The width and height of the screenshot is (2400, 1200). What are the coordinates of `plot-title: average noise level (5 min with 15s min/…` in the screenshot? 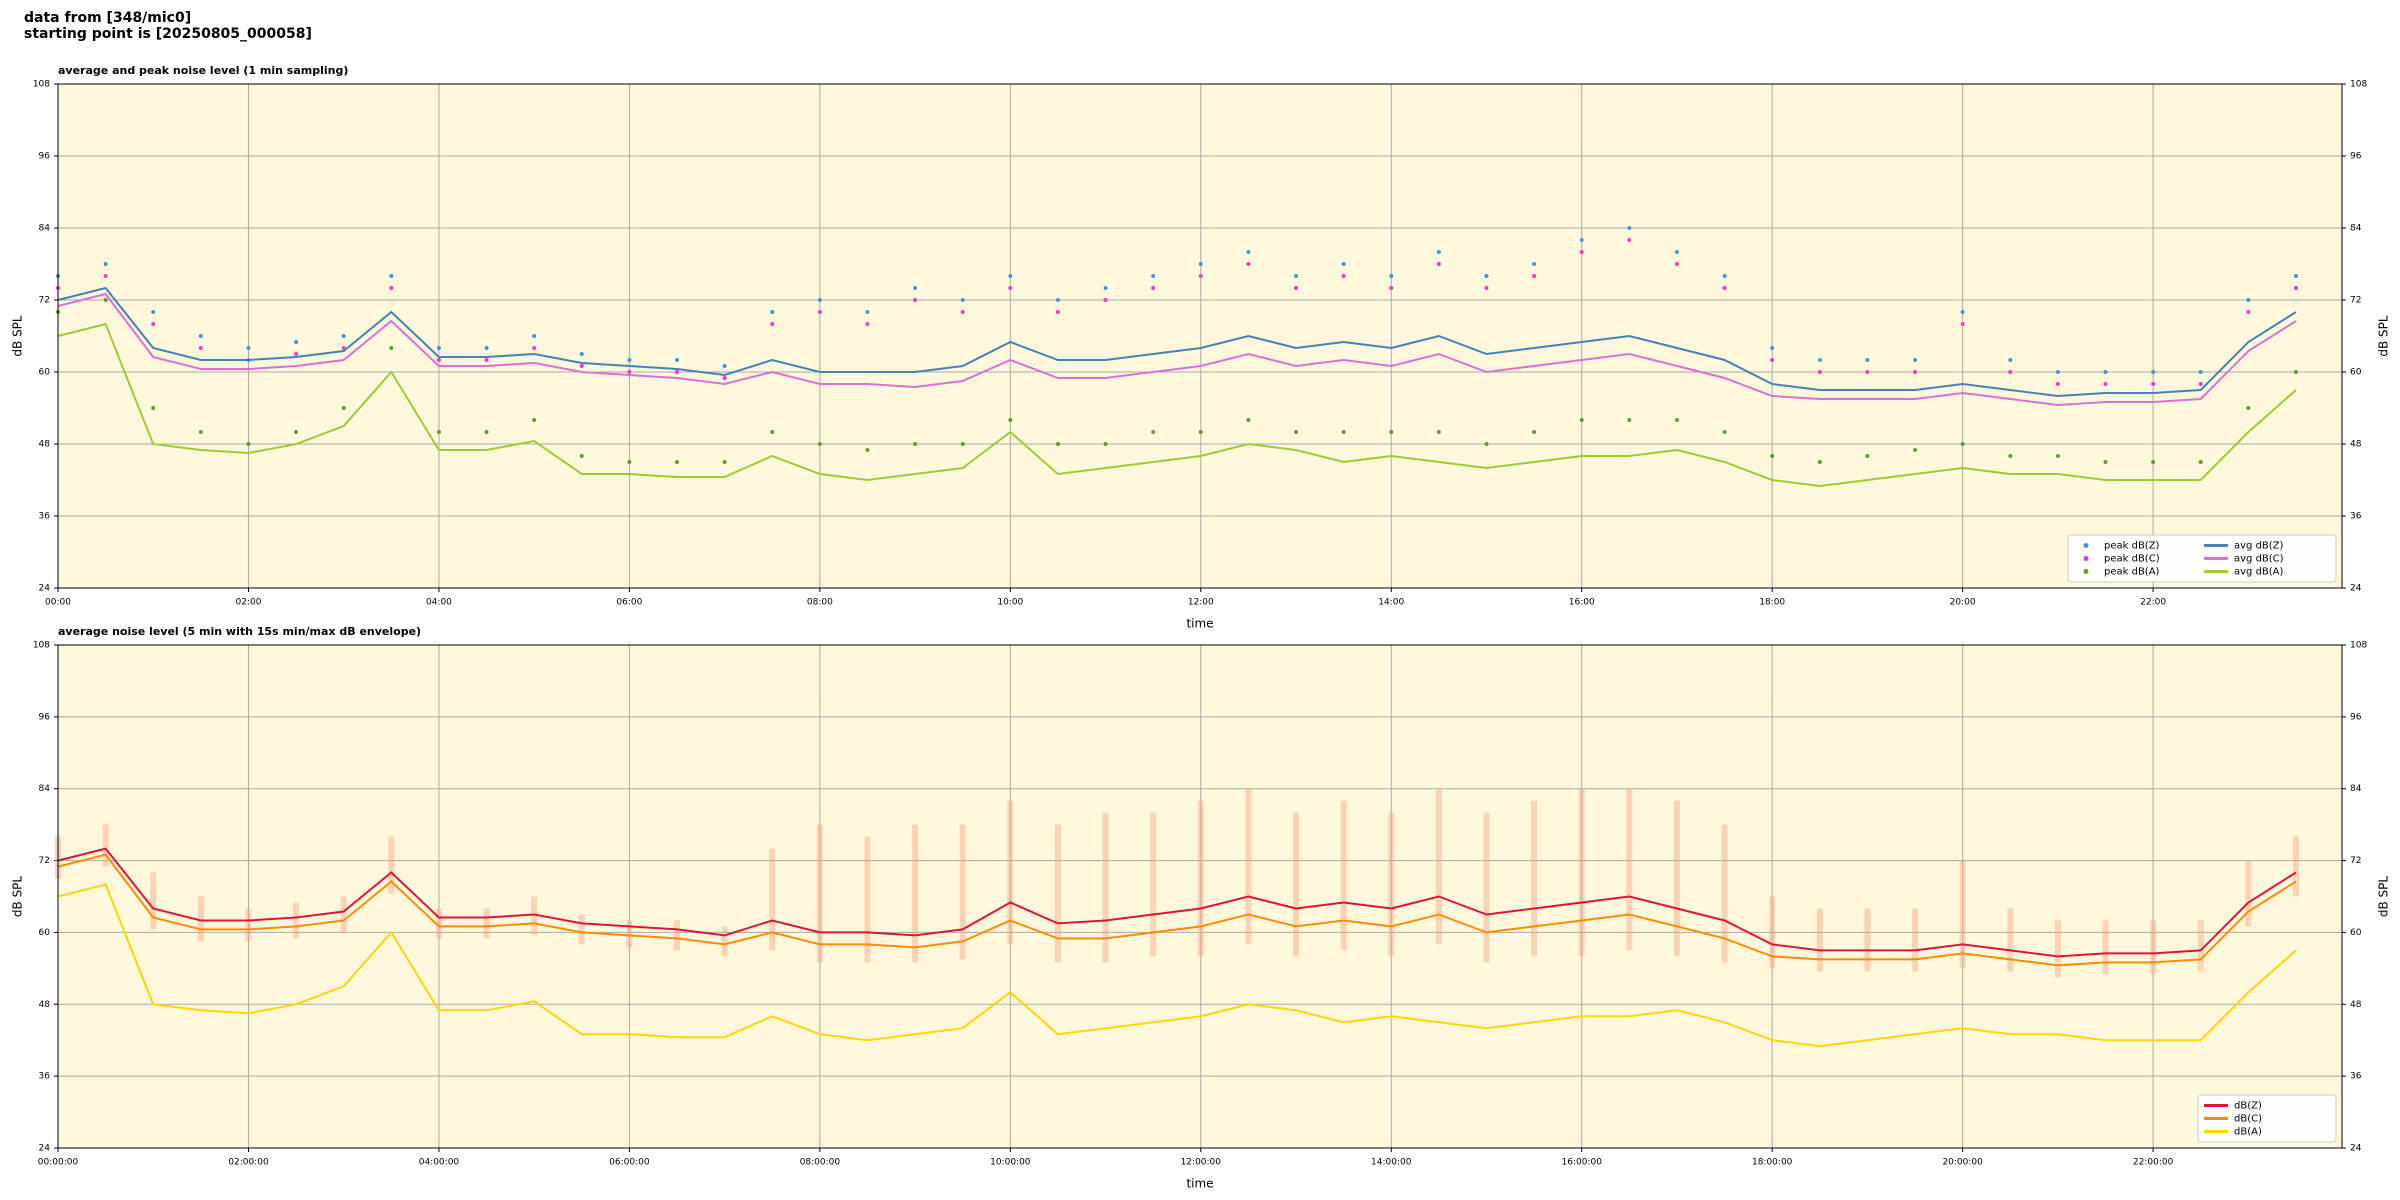 It's located at (239, 631).